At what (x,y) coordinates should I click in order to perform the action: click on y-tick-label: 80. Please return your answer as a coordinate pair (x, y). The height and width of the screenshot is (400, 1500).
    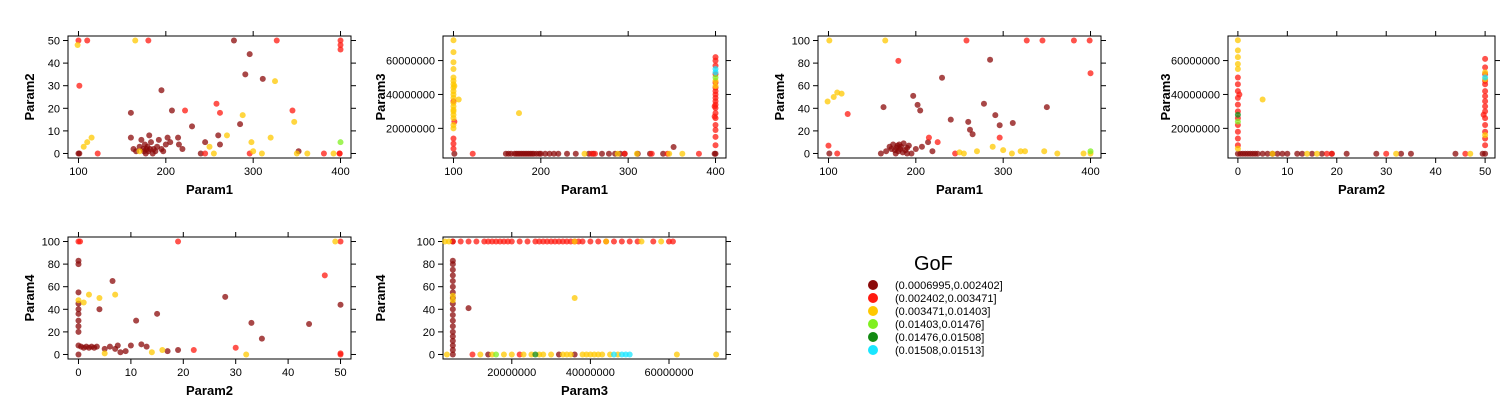
    Looking at the image, I should click on (54, 265).